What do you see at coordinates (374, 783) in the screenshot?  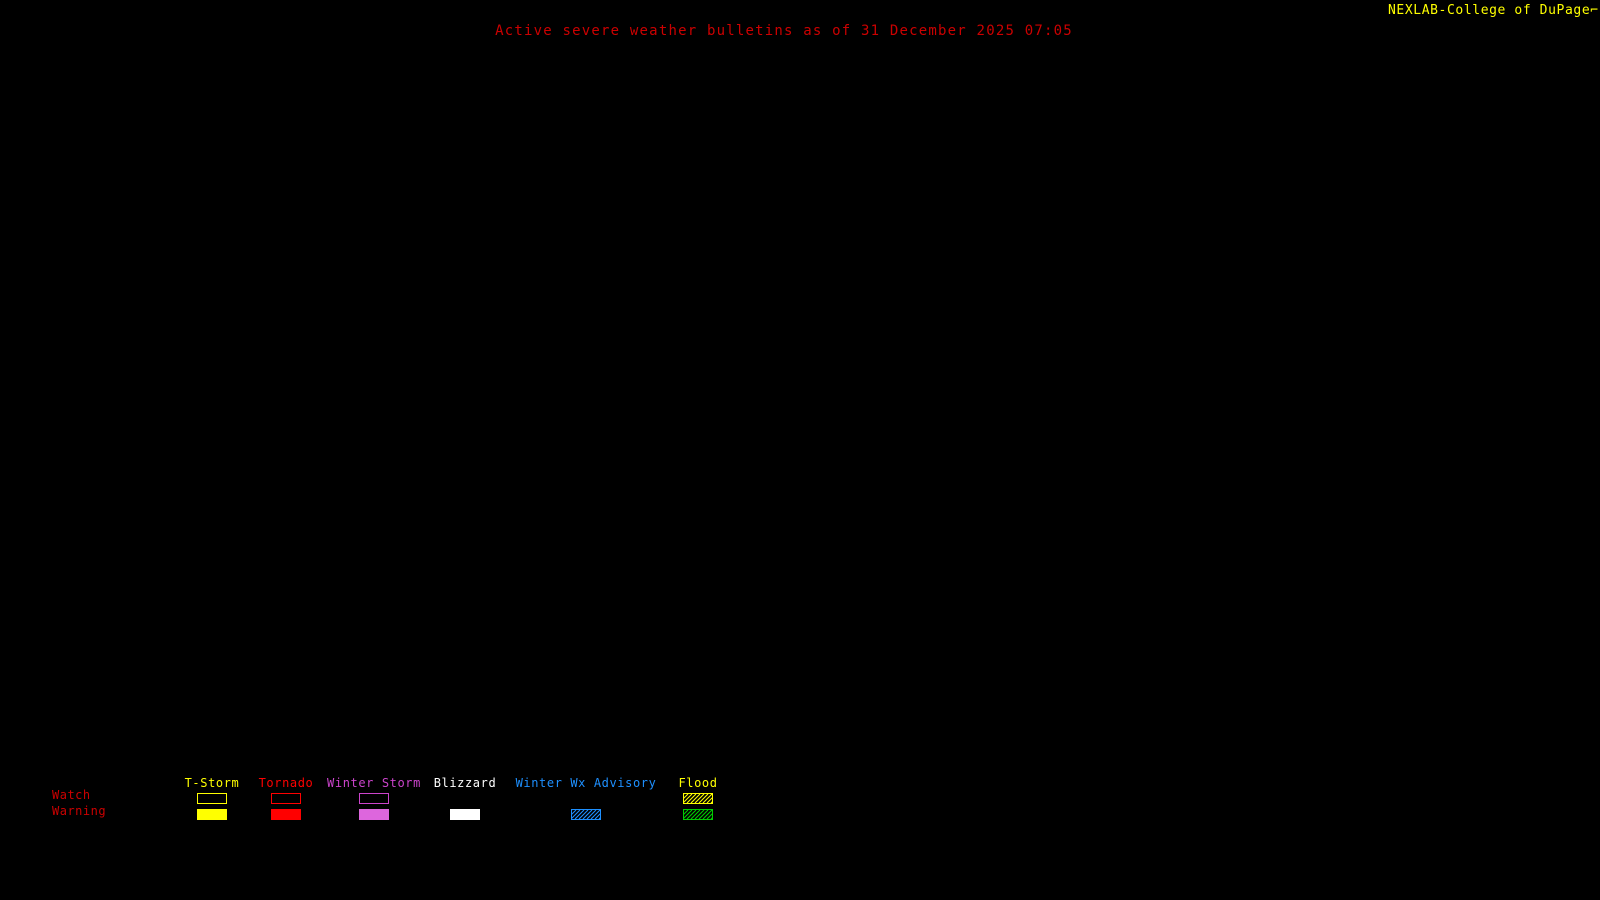 I see `legend-column-label: Winter Storm` at bounding box center [374, 783].